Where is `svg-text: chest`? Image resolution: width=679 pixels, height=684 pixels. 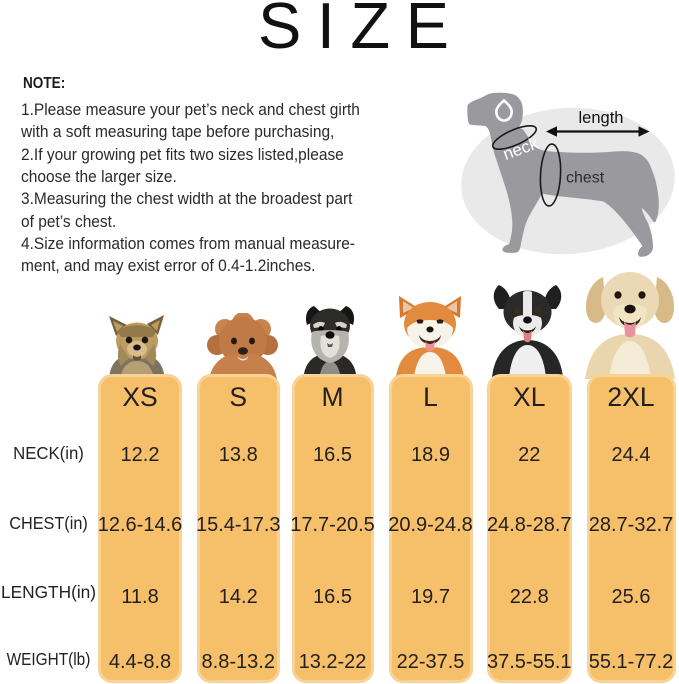
svg-text: chest is located at coordinates (585, 178).